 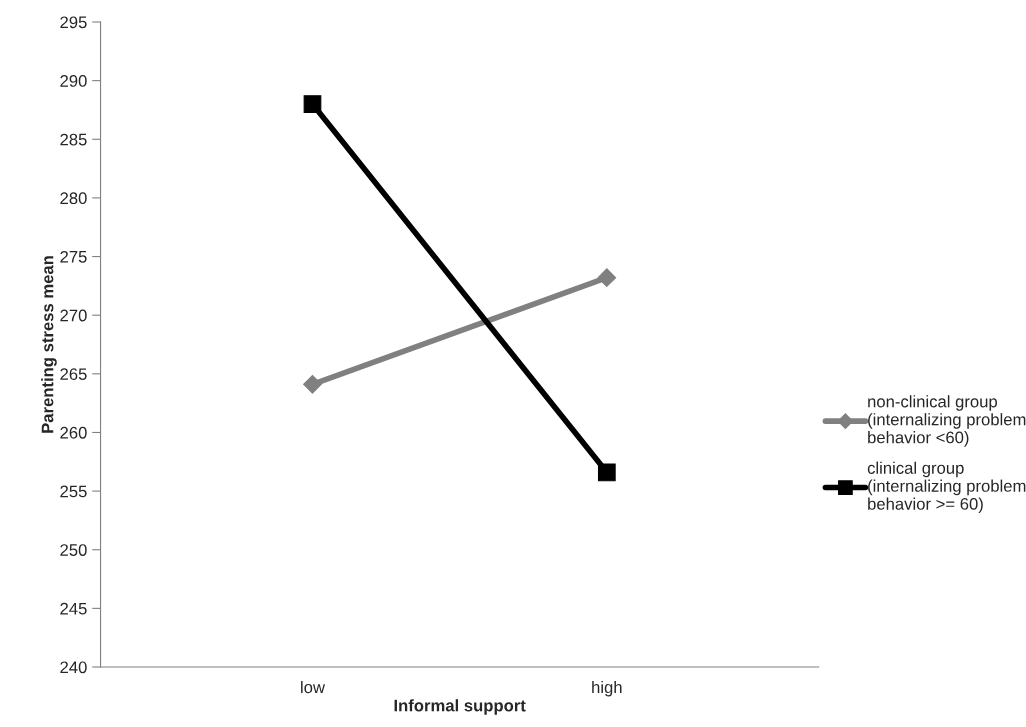 What do you see at coordinates (73, 256) in the screenshot?
I see `y-tick-label: 275` at bounding box center [73, 256].